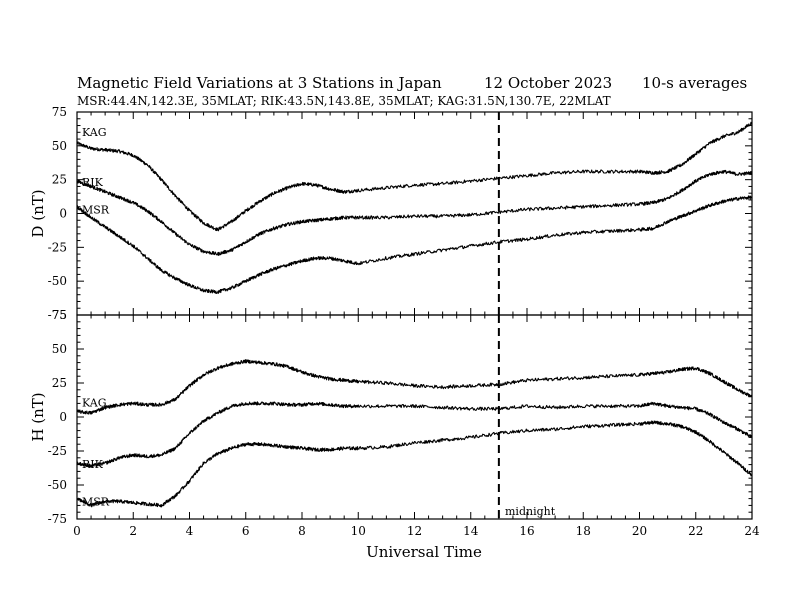 Image resolution: width=792 pixels, height=612 pixels. I want to click on x-tick-label: 8, so click(302, 531).